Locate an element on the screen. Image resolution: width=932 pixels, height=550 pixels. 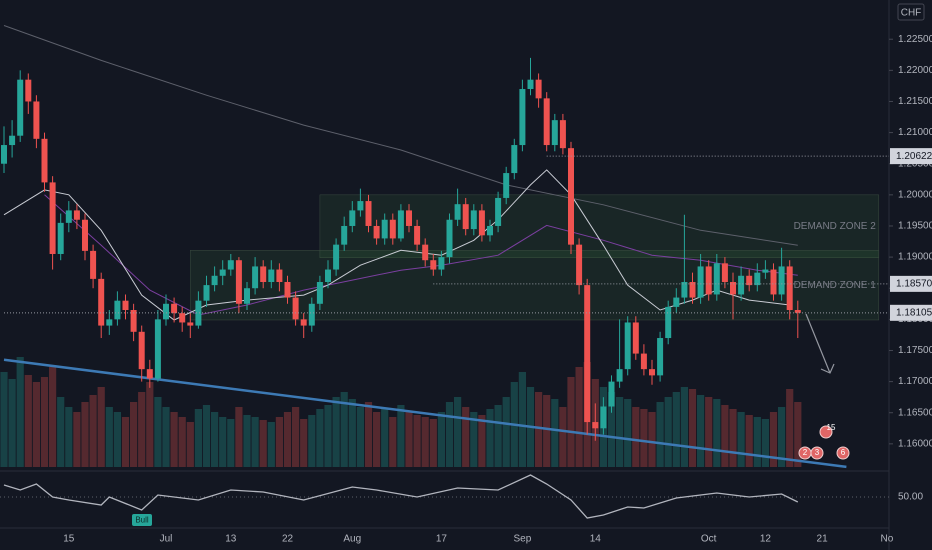
bull-label: Bull is located at coordinates (142, 520).